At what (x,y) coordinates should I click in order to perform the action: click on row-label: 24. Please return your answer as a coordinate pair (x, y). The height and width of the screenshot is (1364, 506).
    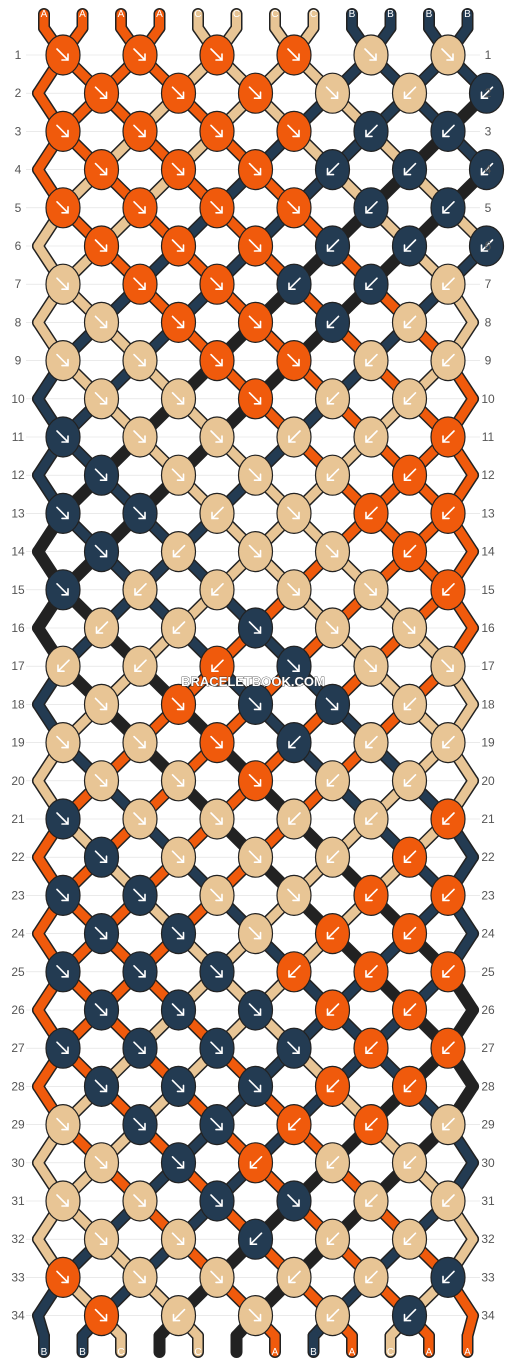
    Looking at the image, I should click on (488, 934).